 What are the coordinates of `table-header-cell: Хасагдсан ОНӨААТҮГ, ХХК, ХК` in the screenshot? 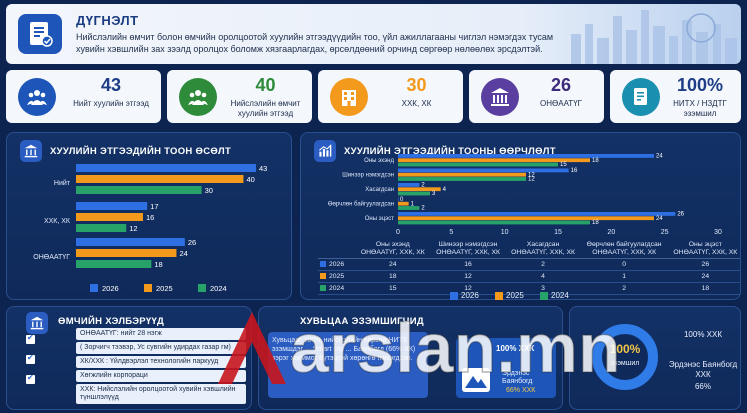 It's located at (543, 249).